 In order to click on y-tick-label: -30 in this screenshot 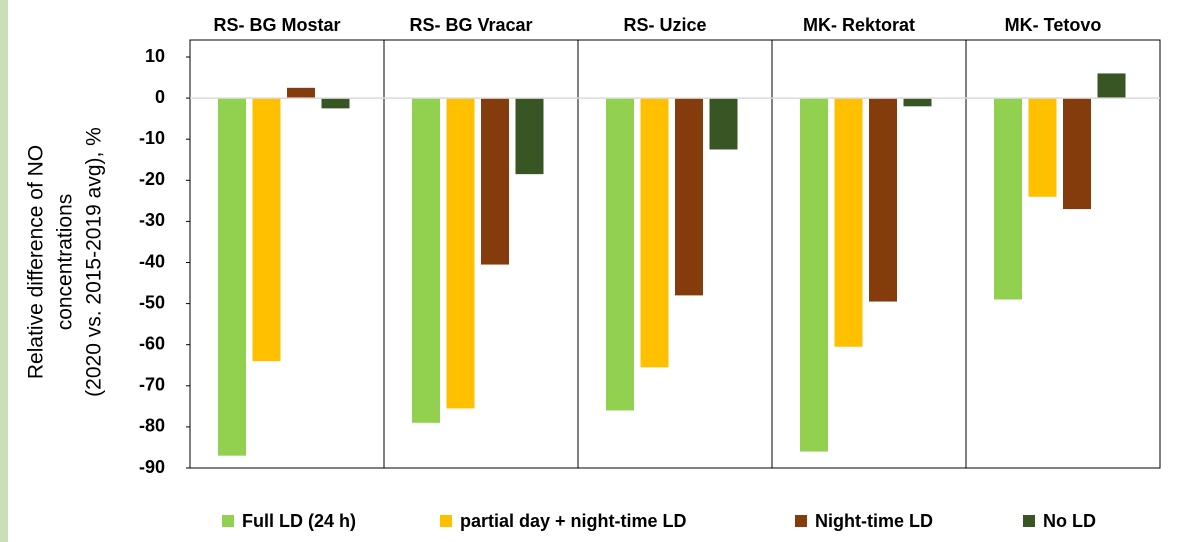, I will do `click(152, 220)`.